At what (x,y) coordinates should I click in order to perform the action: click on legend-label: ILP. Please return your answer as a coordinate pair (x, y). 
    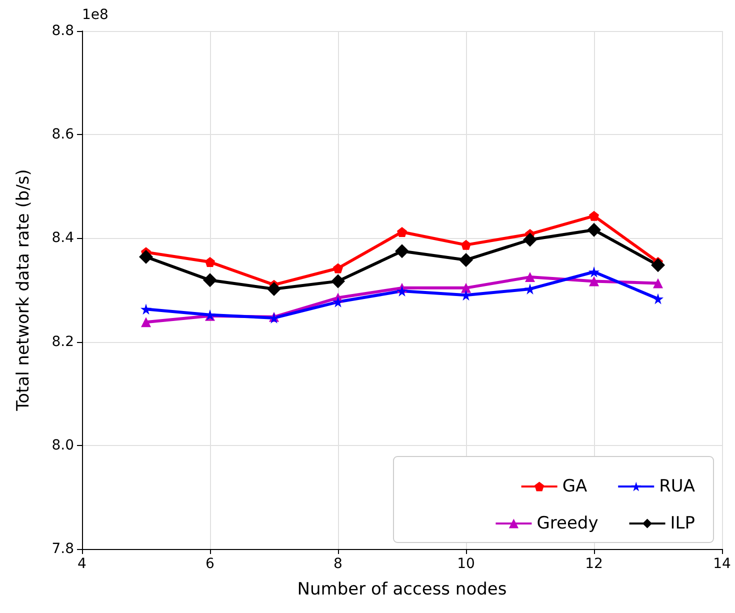
    Looking at the image, I should click on (683, 524).